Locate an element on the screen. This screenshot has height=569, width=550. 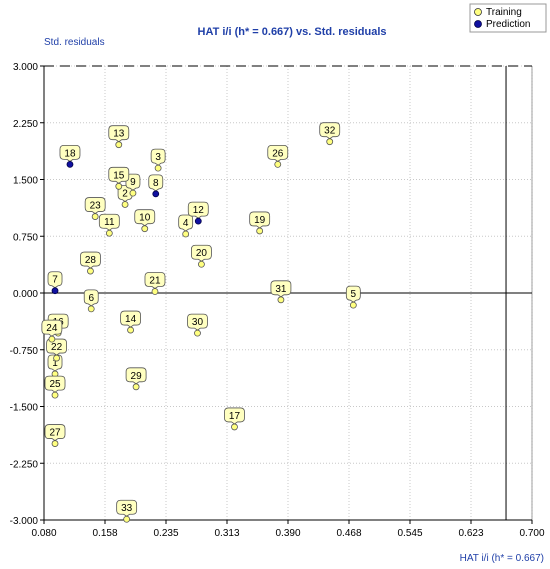
training-point: 26 is located at coordinates (278, 156).